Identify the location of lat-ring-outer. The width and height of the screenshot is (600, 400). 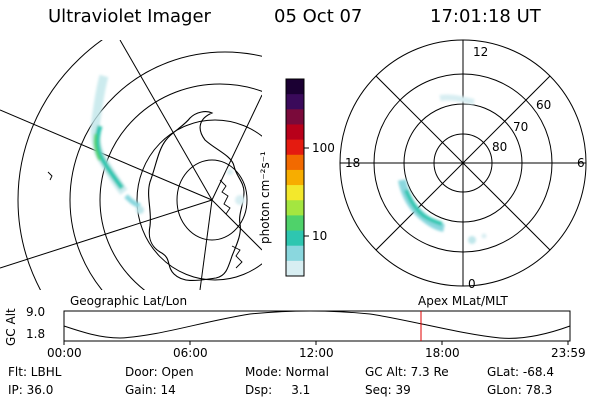
(60, 165).